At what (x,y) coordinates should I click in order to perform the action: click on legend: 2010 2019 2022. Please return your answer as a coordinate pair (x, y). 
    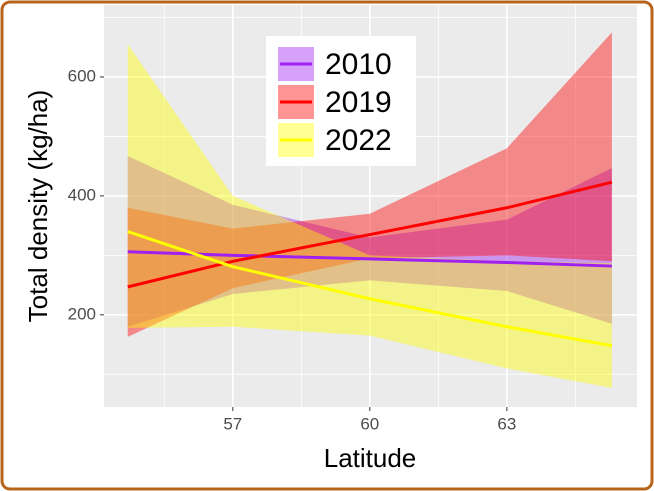
    Looking at the image, I should click on (341, 101).